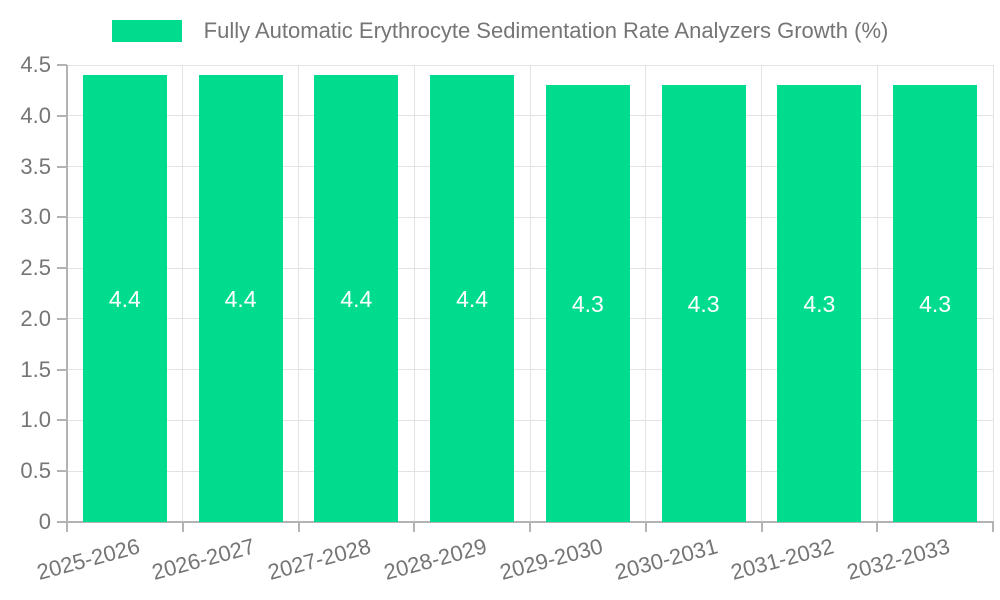 This screenshot has width=1000, height=600. I want to click on x-tick-label: 2032-2033, so click(898, 559).